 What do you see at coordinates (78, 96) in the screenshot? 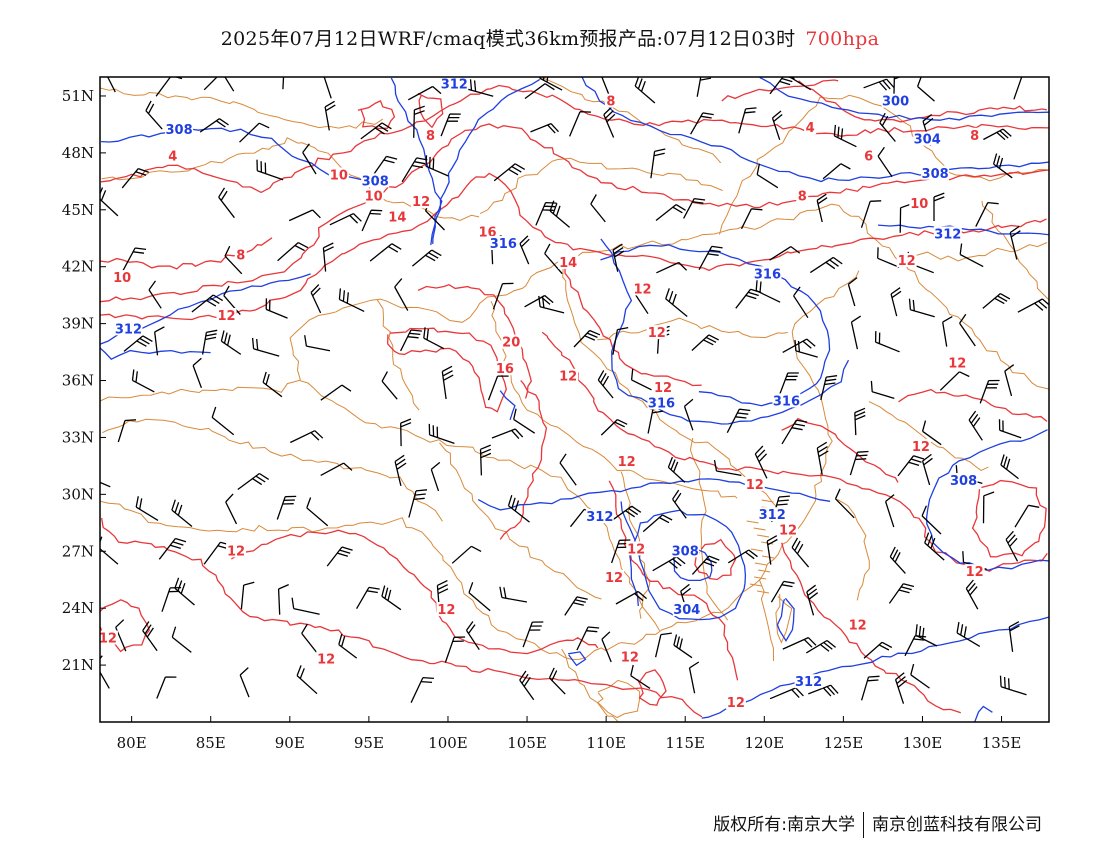
I see `lat-tick-label: 51N` at bounding box center [78, 96].